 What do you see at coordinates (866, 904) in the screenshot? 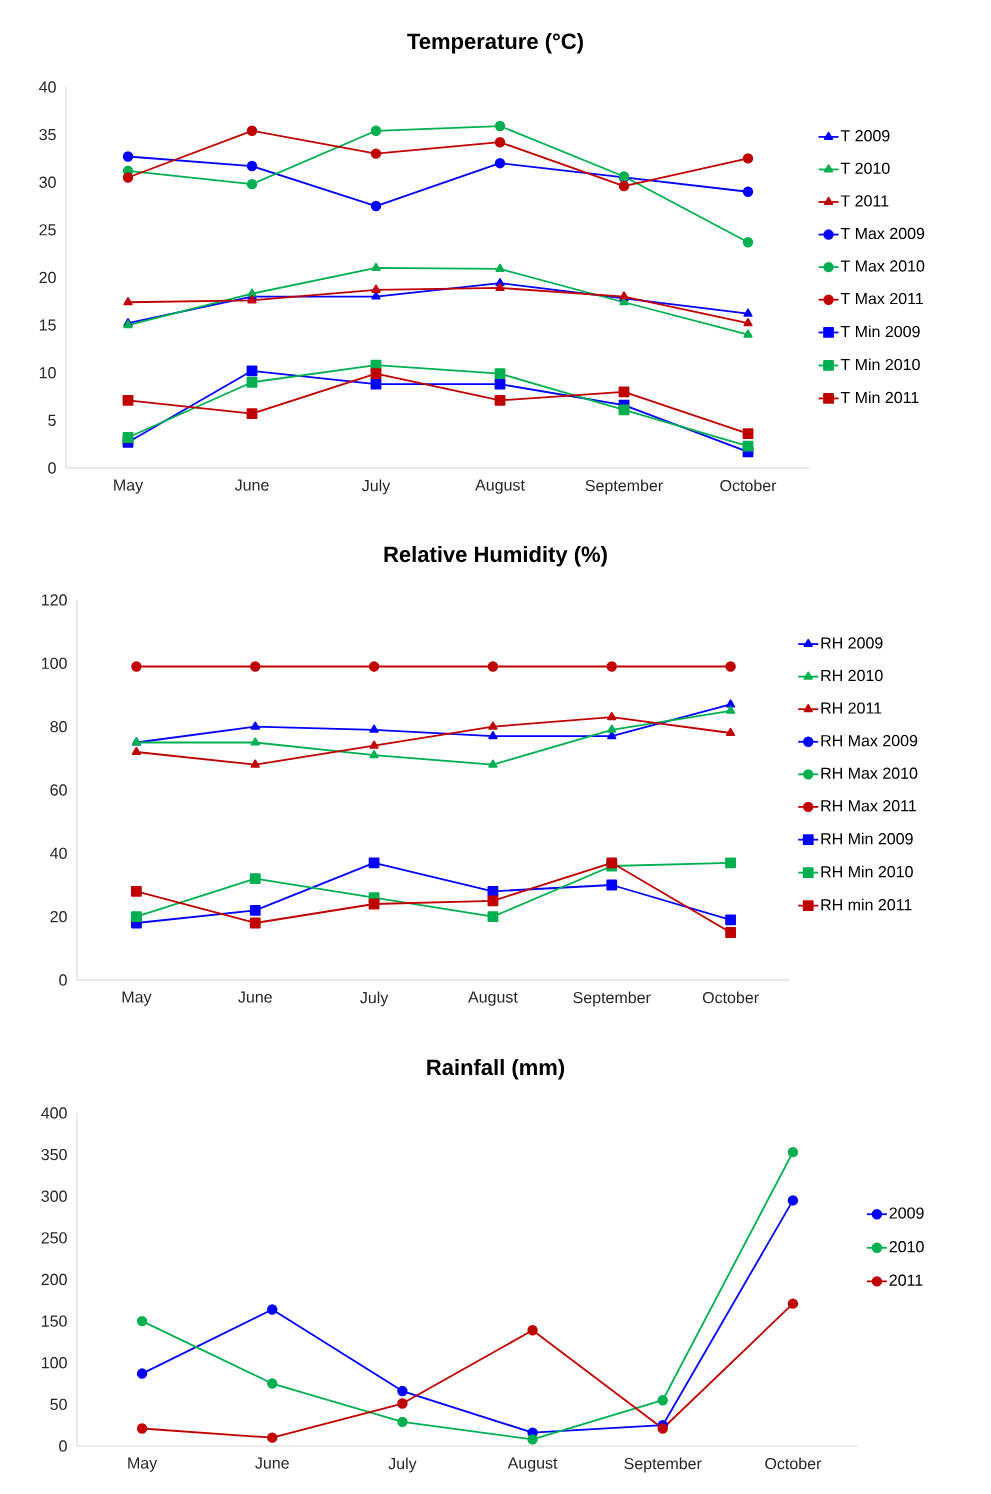
I see `legend-label: RH min 2011` at bounding box center [866, 904].